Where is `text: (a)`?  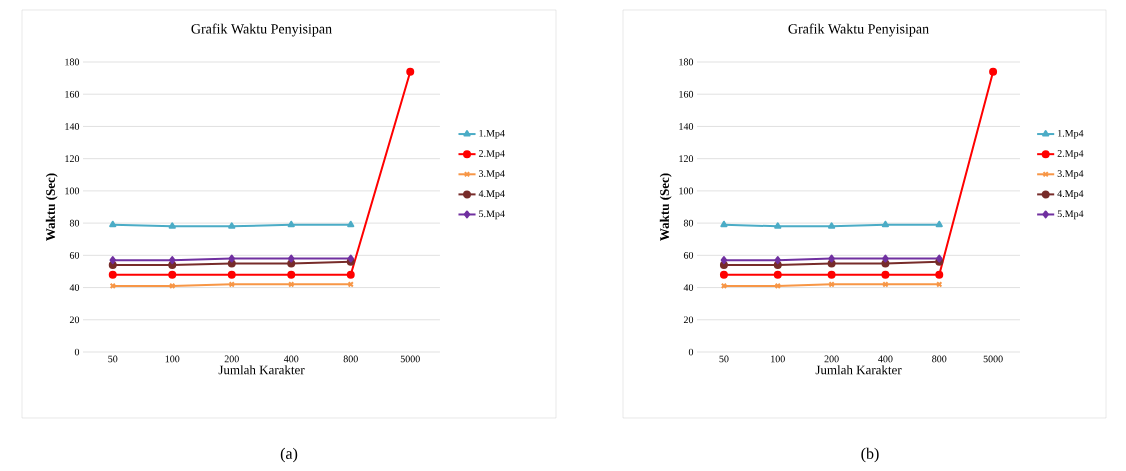 text: (a) is located at coordinates (289, 455).